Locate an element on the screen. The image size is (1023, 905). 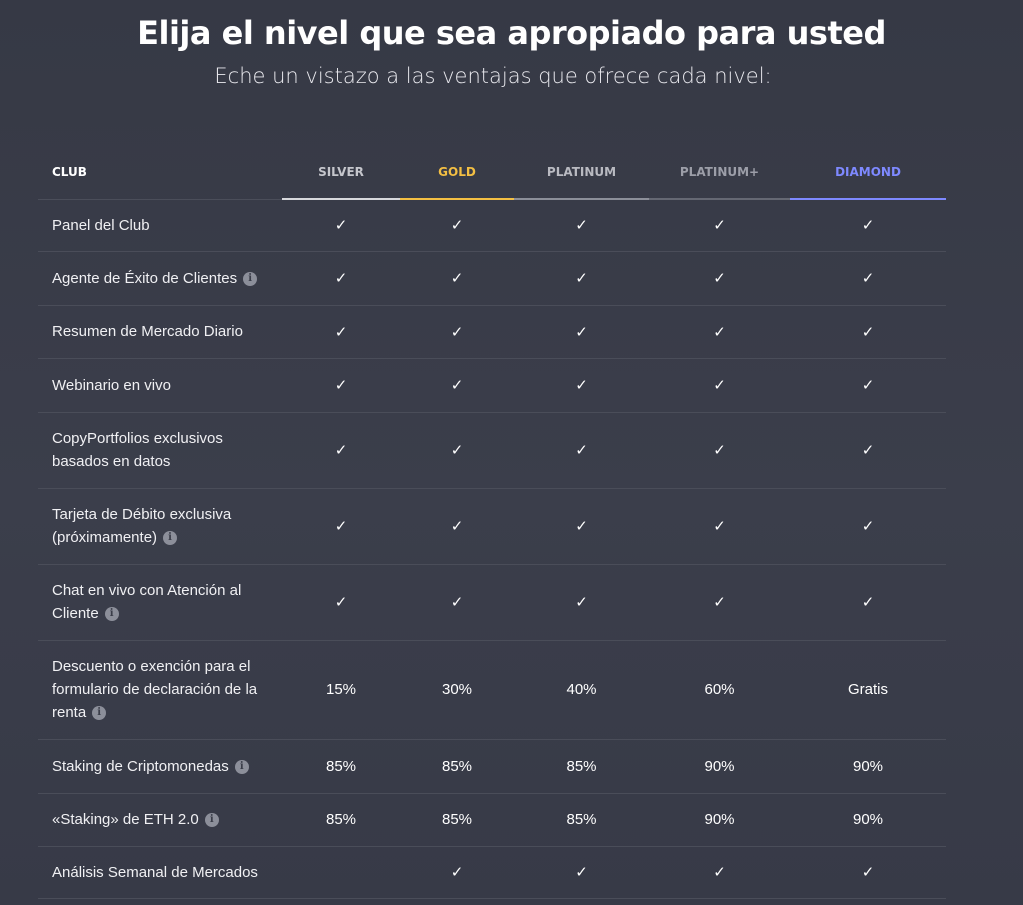
column-header-diamond: DIAMOND is located at coordinates (868, 173).